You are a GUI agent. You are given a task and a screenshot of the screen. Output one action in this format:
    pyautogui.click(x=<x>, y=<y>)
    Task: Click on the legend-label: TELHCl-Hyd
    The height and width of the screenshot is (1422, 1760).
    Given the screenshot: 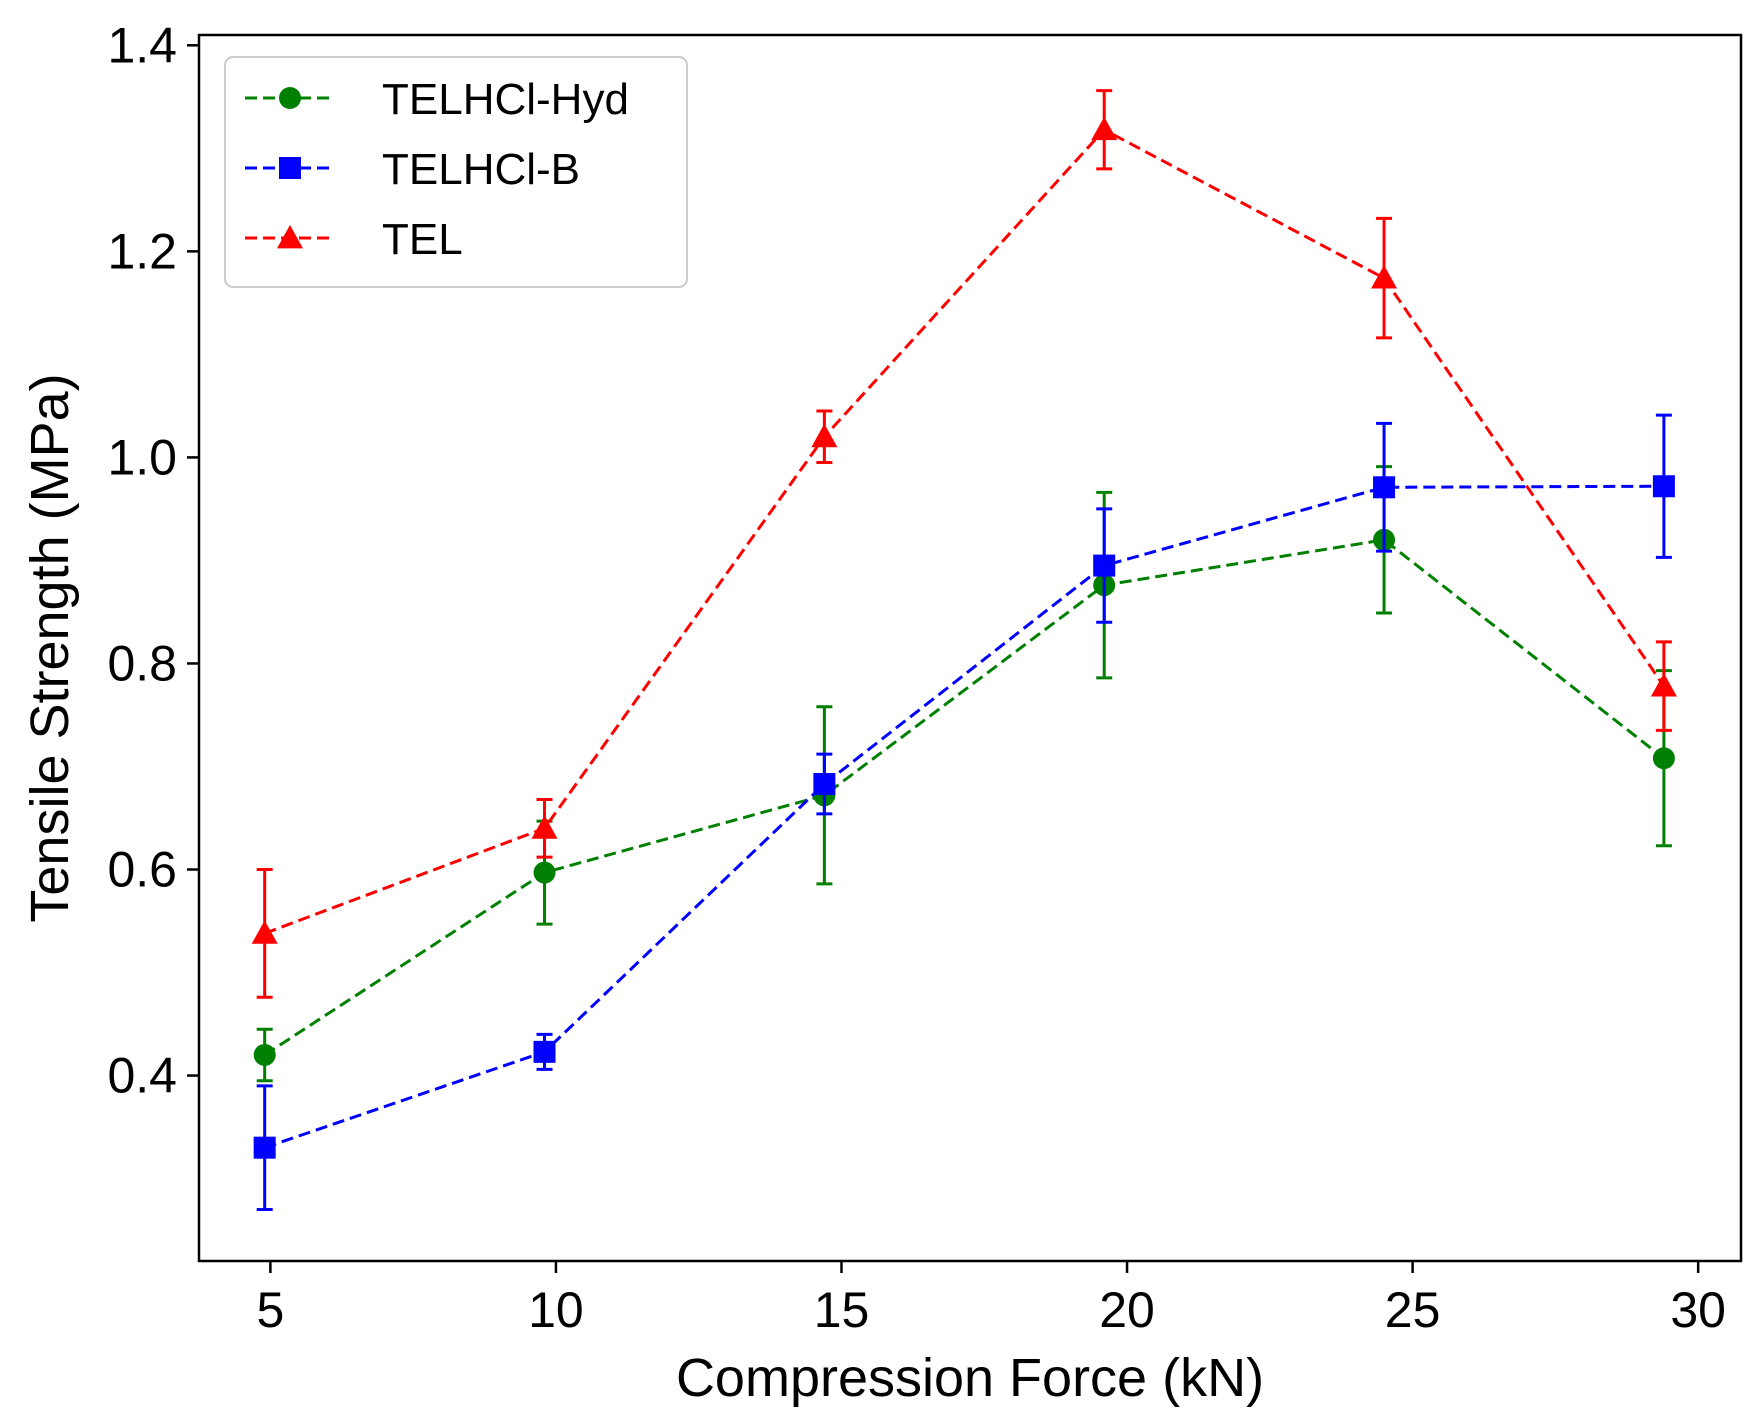 What is the action you would take?
    pyautogui.click(x=505, y=99)
    